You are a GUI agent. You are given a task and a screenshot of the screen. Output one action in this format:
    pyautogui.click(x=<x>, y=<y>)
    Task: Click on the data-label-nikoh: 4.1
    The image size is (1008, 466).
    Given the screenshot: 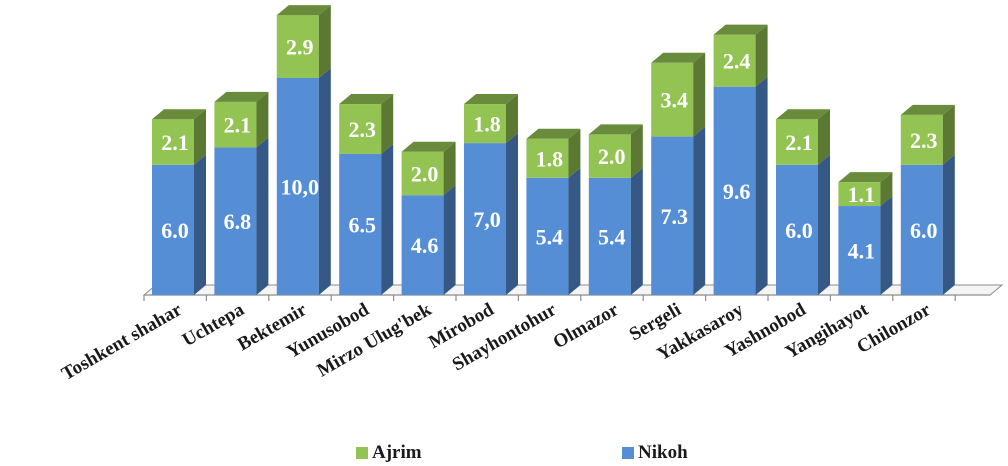 What is the action you would take?
    pyautogui.click(x=862, y=251)
    